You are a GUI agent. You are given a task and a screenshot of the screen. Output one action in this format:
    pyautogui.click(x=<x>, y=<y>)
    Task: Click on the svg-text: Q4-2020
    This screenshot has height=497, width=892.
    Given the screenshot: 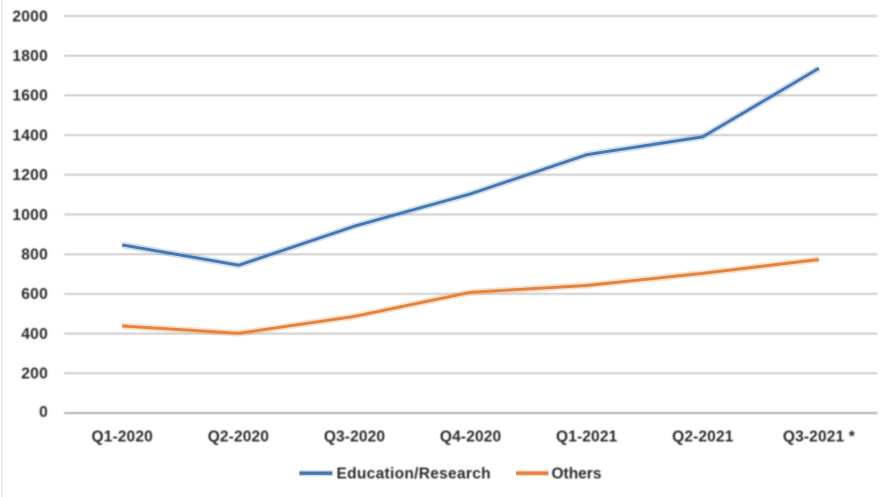 What is the action you would take?
    pyautogui.click(x=470, y=437)
    